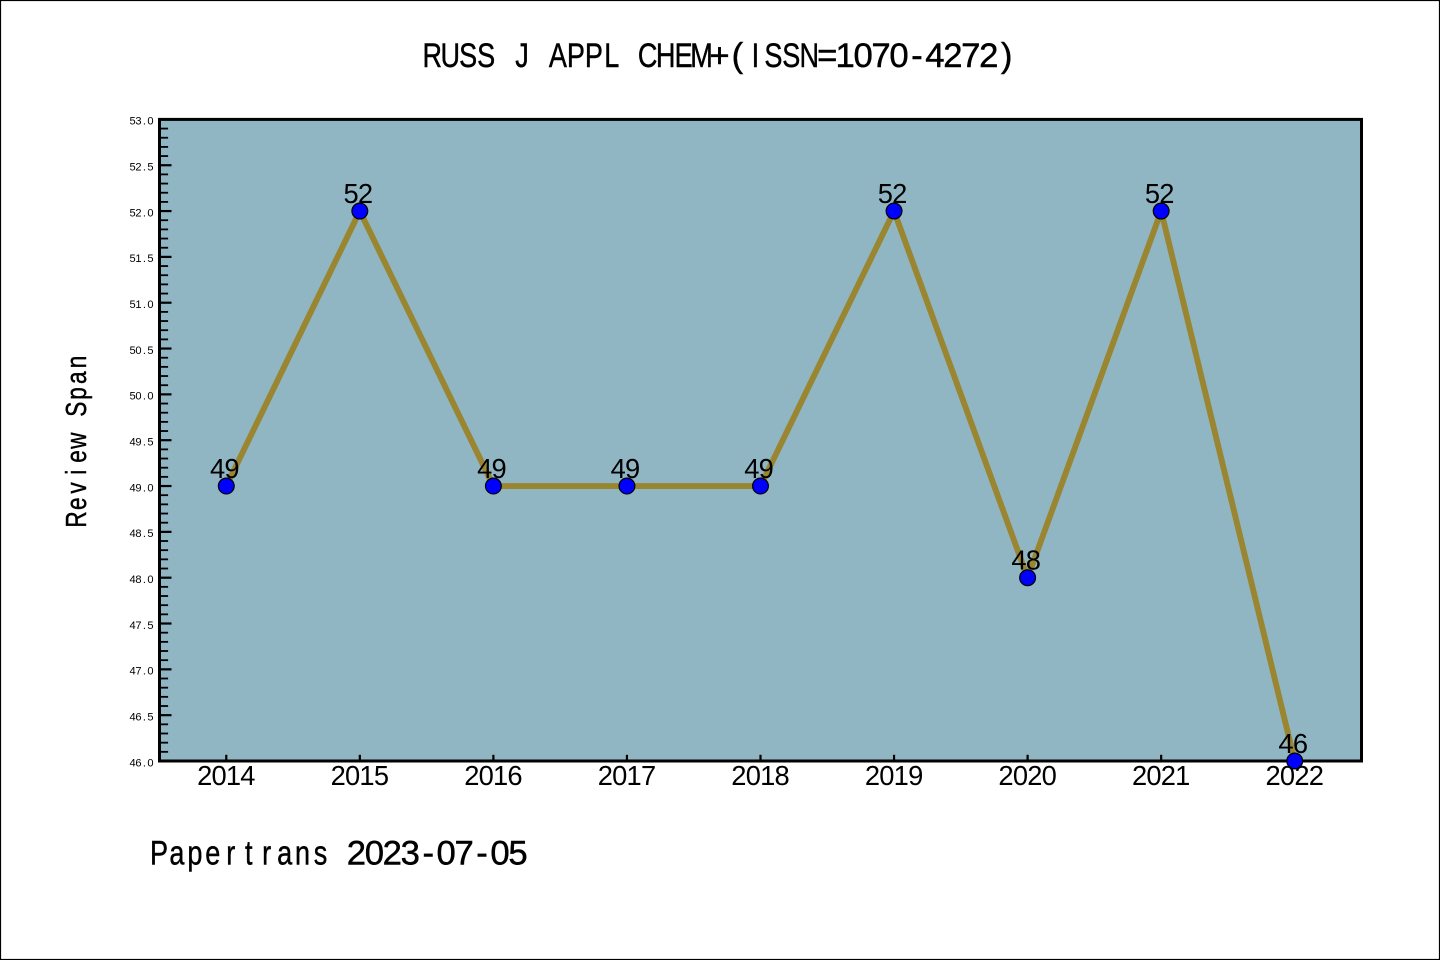  What do you see at coordinates (701, 55) in the screenshot?
I see `svg-text: M` at bounding box center [701, 55].